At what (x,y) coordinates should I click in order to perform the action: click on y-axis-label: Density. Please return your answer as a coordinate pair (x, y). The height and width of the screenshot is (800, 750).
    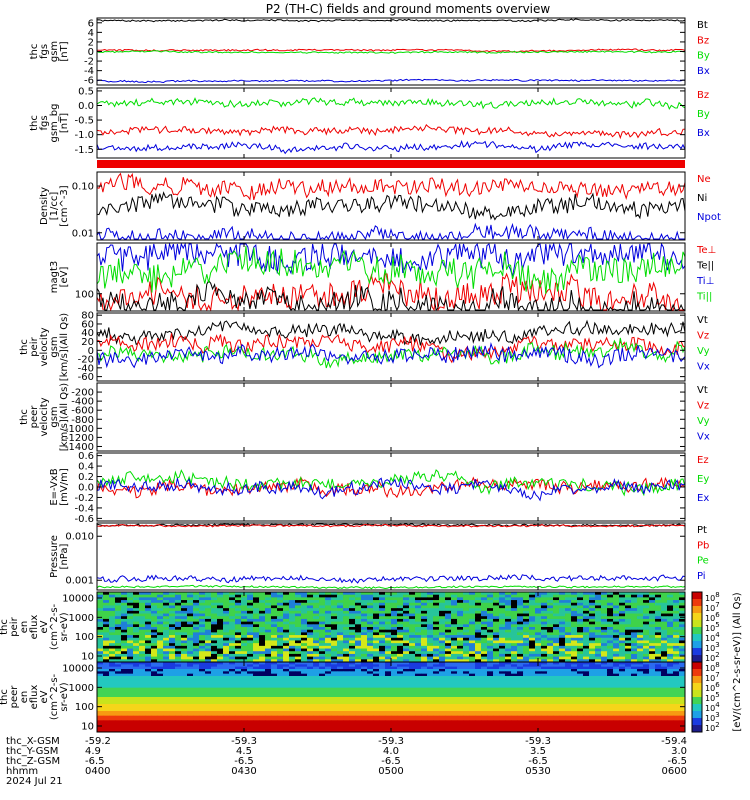
    Looking at the image, I should click on (44, 206).